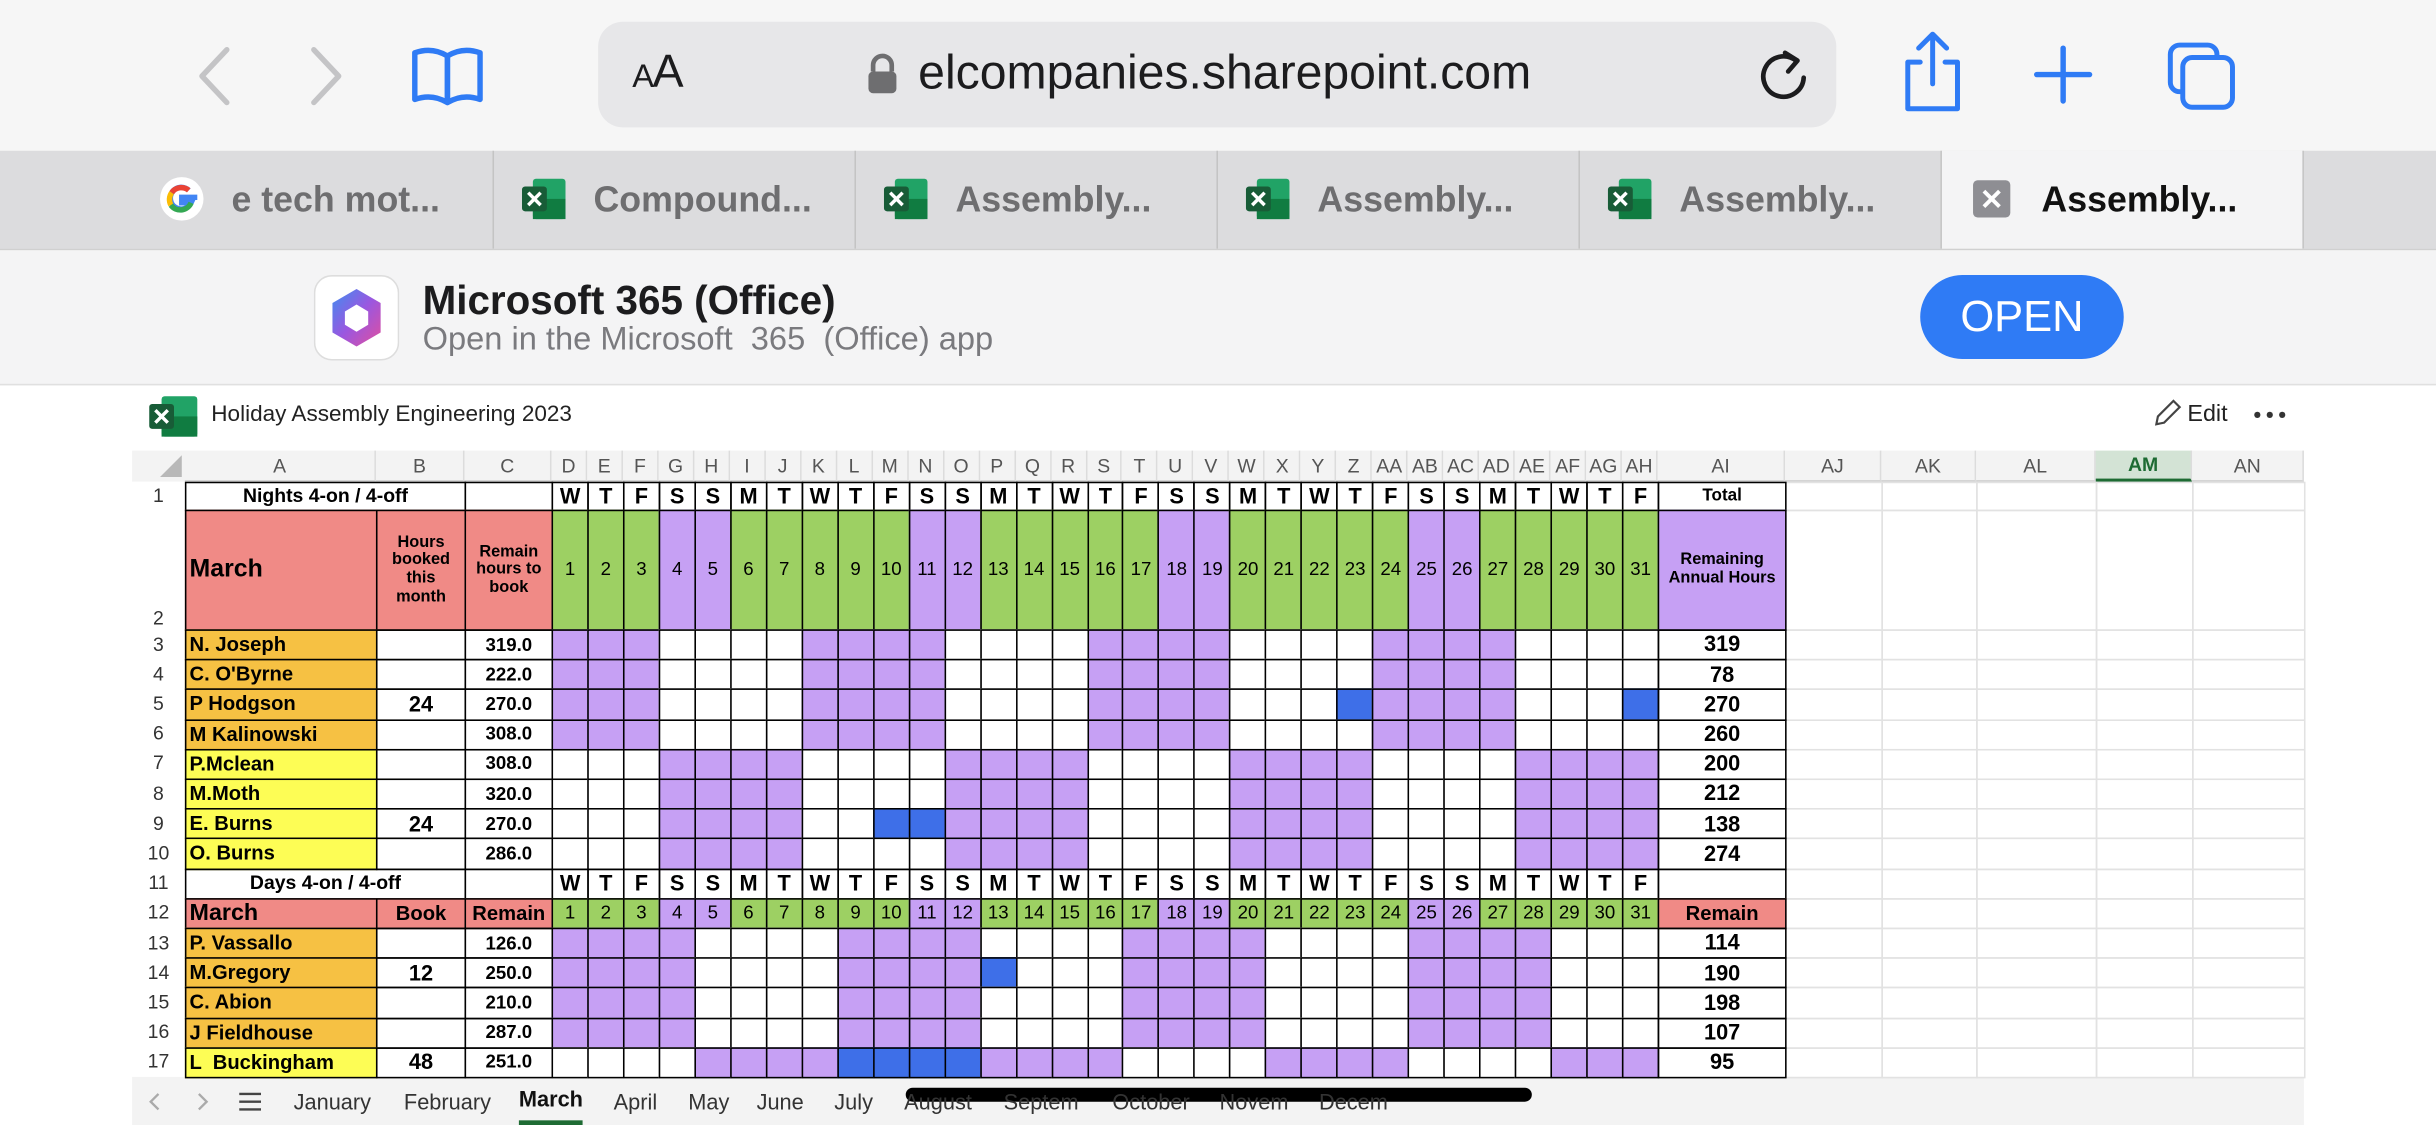 This screenshot has height=1125, width=2436. What do you see at coordinates (550, 1101) in the screenshot?
I see `sheet-tab: March` at bounding box center [550, 1101].